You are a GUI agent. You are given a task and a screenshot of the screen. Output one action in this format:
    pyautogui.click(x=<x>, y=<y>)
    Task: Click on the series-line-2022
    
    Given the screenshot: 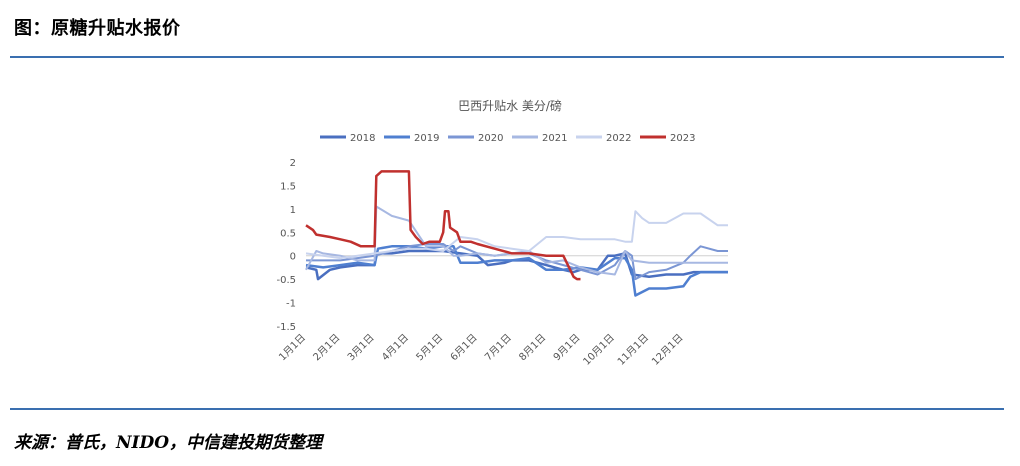 What is the action you would take?
    pyautogui.click(x=516, y=235)
    